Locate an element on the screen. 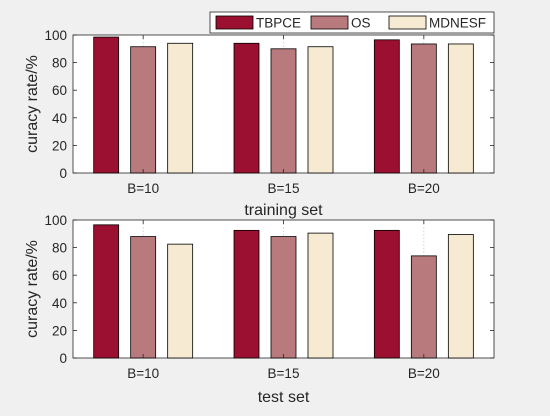 This screenshot has width=550, height=416. test-x-axis-label: test set is located at coordinates (284, 397).